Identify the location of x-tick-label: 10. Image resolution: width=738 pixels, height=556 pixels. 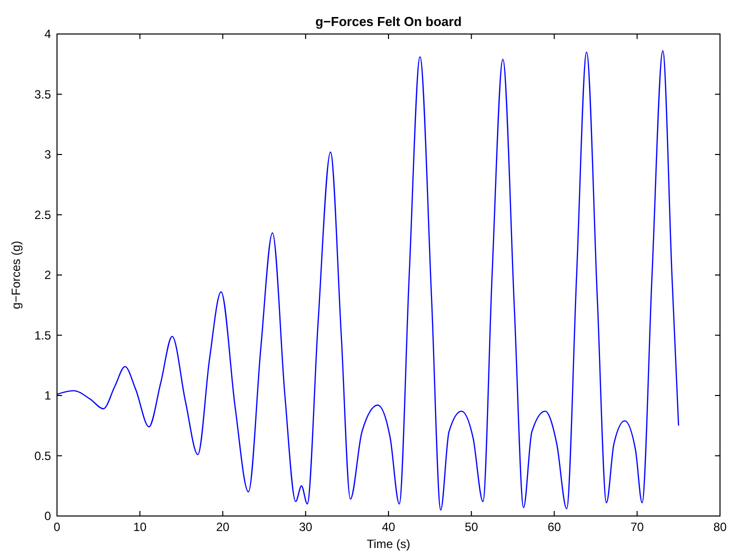
(140, 527).